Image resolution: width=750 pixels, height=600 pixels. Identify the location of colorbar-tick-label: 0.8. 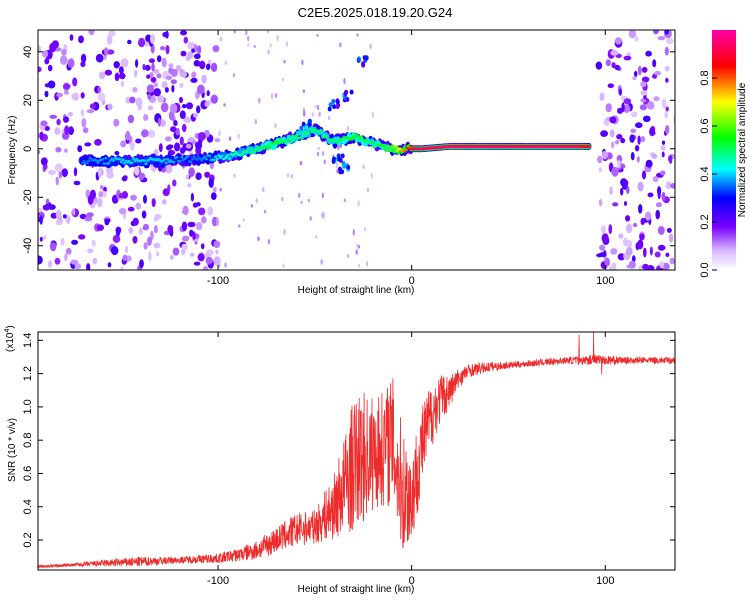
(705, 77).